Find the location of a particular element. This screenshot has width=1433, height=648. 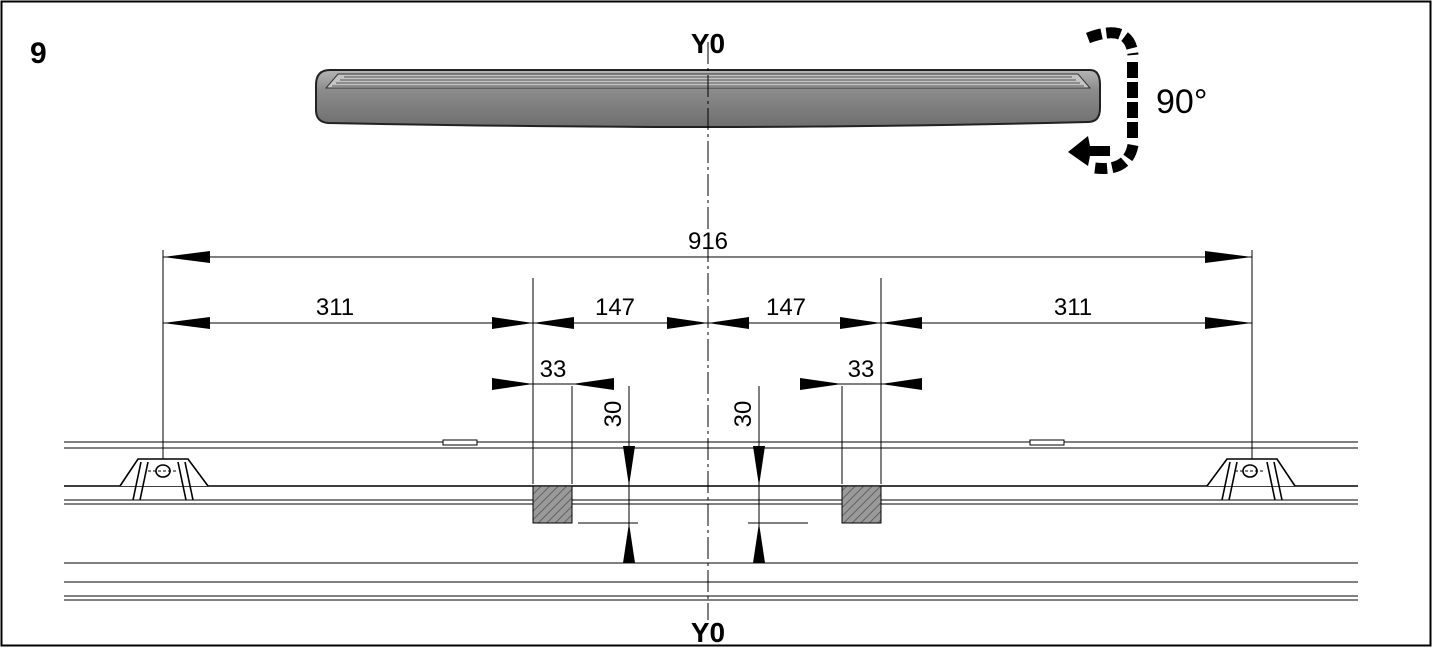

dimension-overall-label: 916 is located at coordinates (708, 241).